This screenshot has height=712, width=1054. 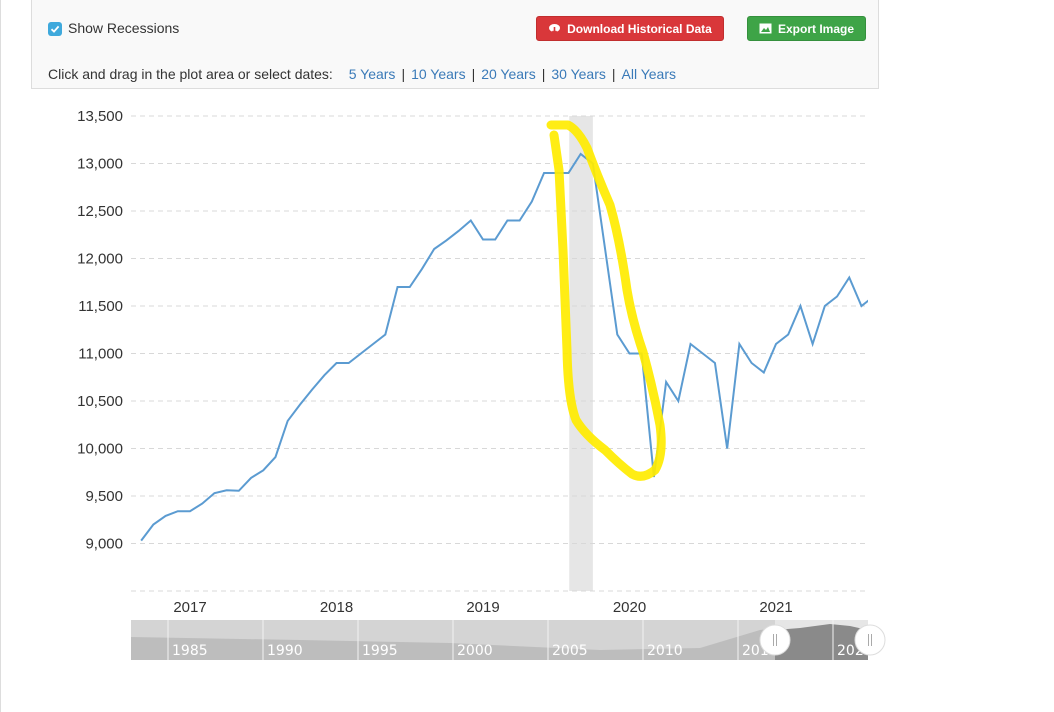 I want to click on y-tick-label: 13,500, so click(x=100, y=116).